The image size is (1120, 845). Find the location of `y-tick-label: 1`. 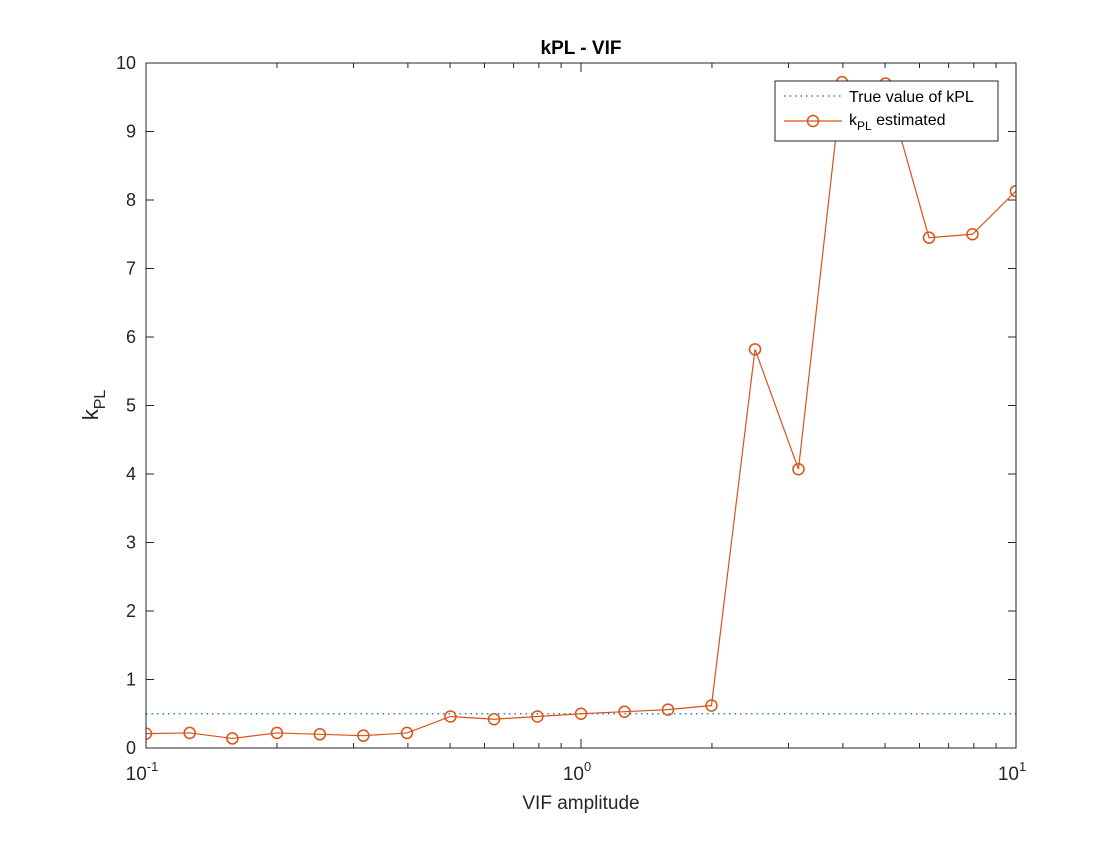

y-tick-label: 1 is located at coordinates (131, 680).